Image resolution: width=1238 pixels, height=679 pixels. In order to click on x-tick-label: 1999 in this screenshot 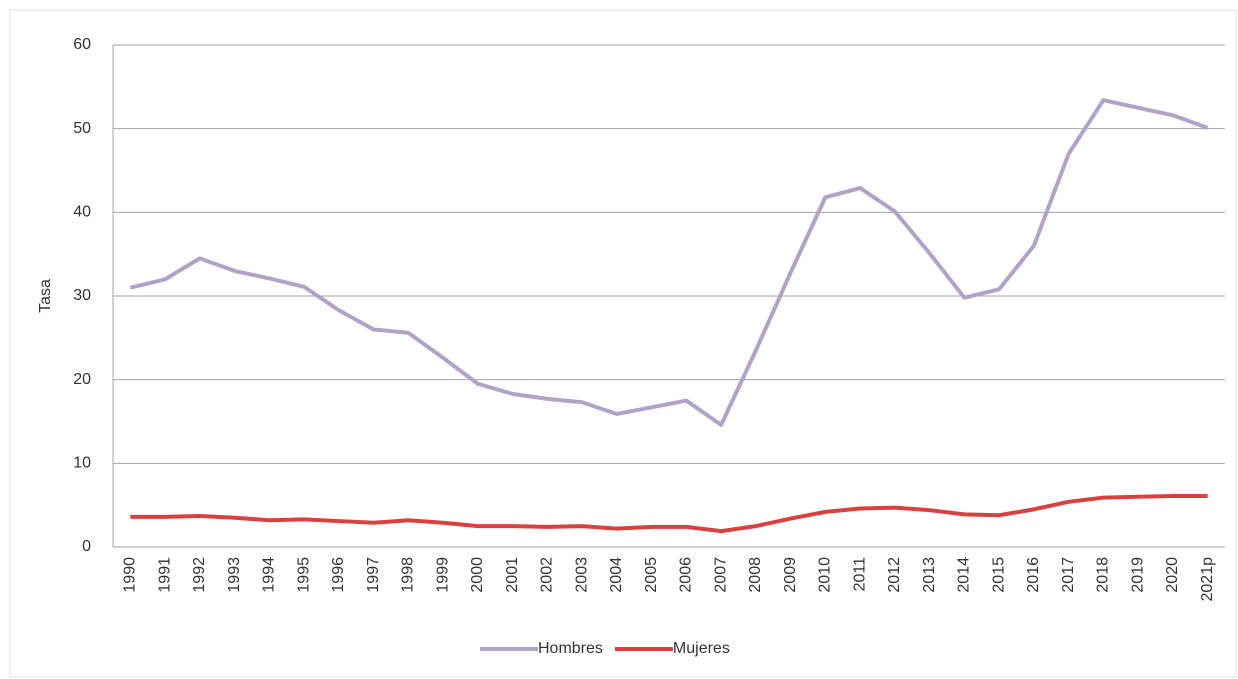, I will do `click(442, 575)`.